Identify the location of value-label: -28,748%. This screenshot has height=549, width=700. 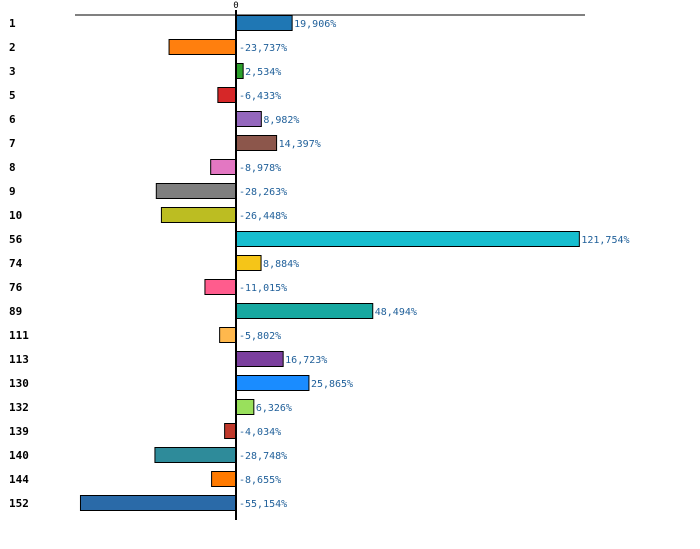
(263, 456).